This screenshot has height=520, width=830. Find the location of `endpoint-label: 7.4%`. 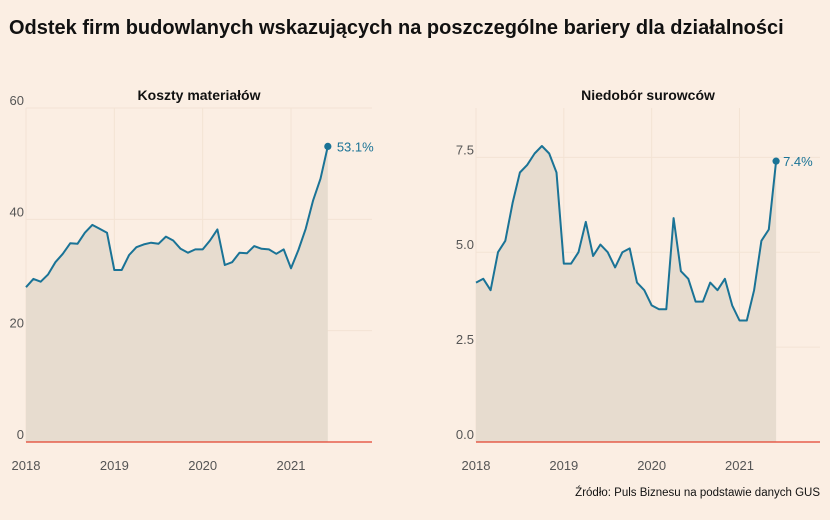

endpoint-label: 7.4% is located at coordinates (798, 161).